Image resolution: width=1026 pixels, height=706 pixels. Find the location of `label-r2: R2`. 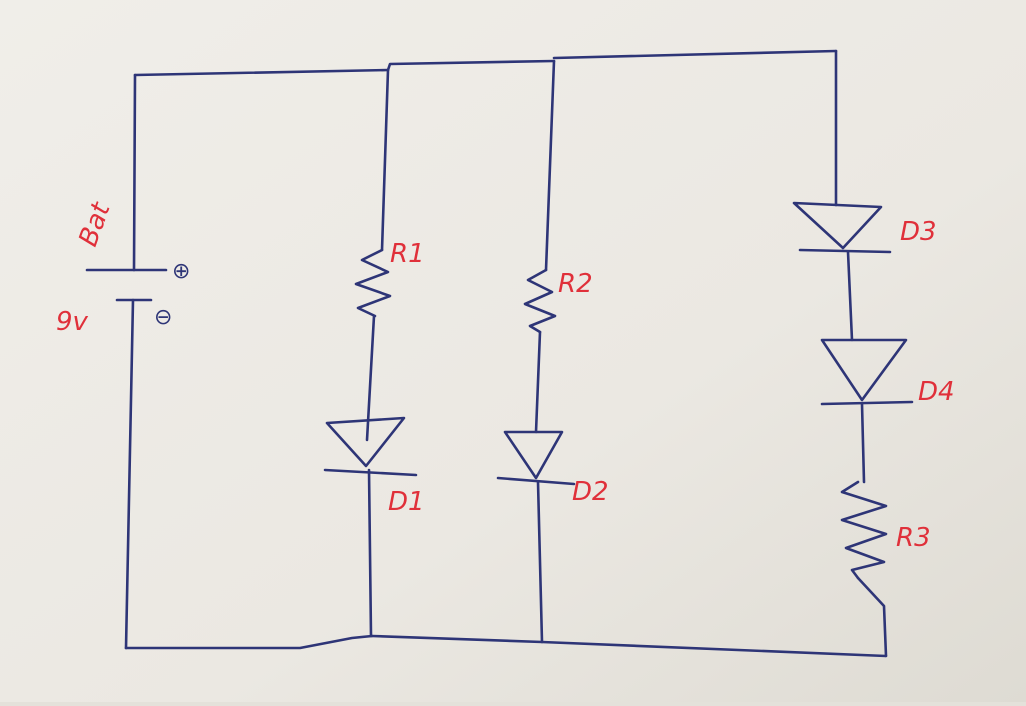

label-r2: R2 is located at coordinates (575, 284).